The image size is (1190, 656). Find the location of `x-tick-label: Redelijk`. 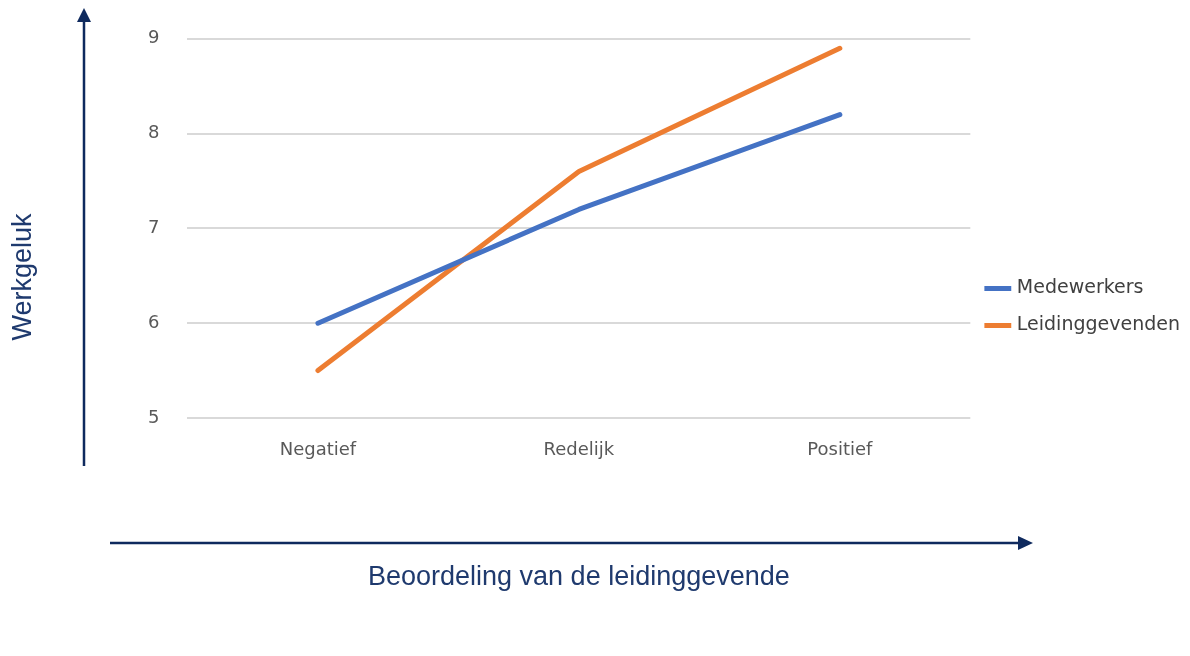

x-tick-label: Redelijk is located at coordinates (579, 449).